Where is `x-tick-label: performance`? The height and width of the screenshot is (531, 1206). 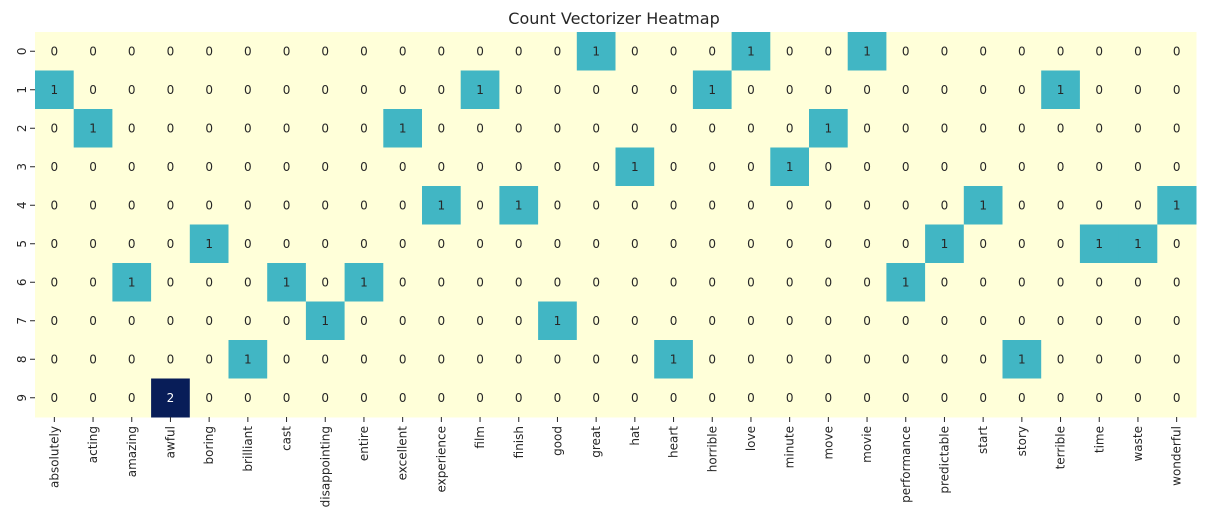 x-tick-label: performance is located at coordinates (906, 464).